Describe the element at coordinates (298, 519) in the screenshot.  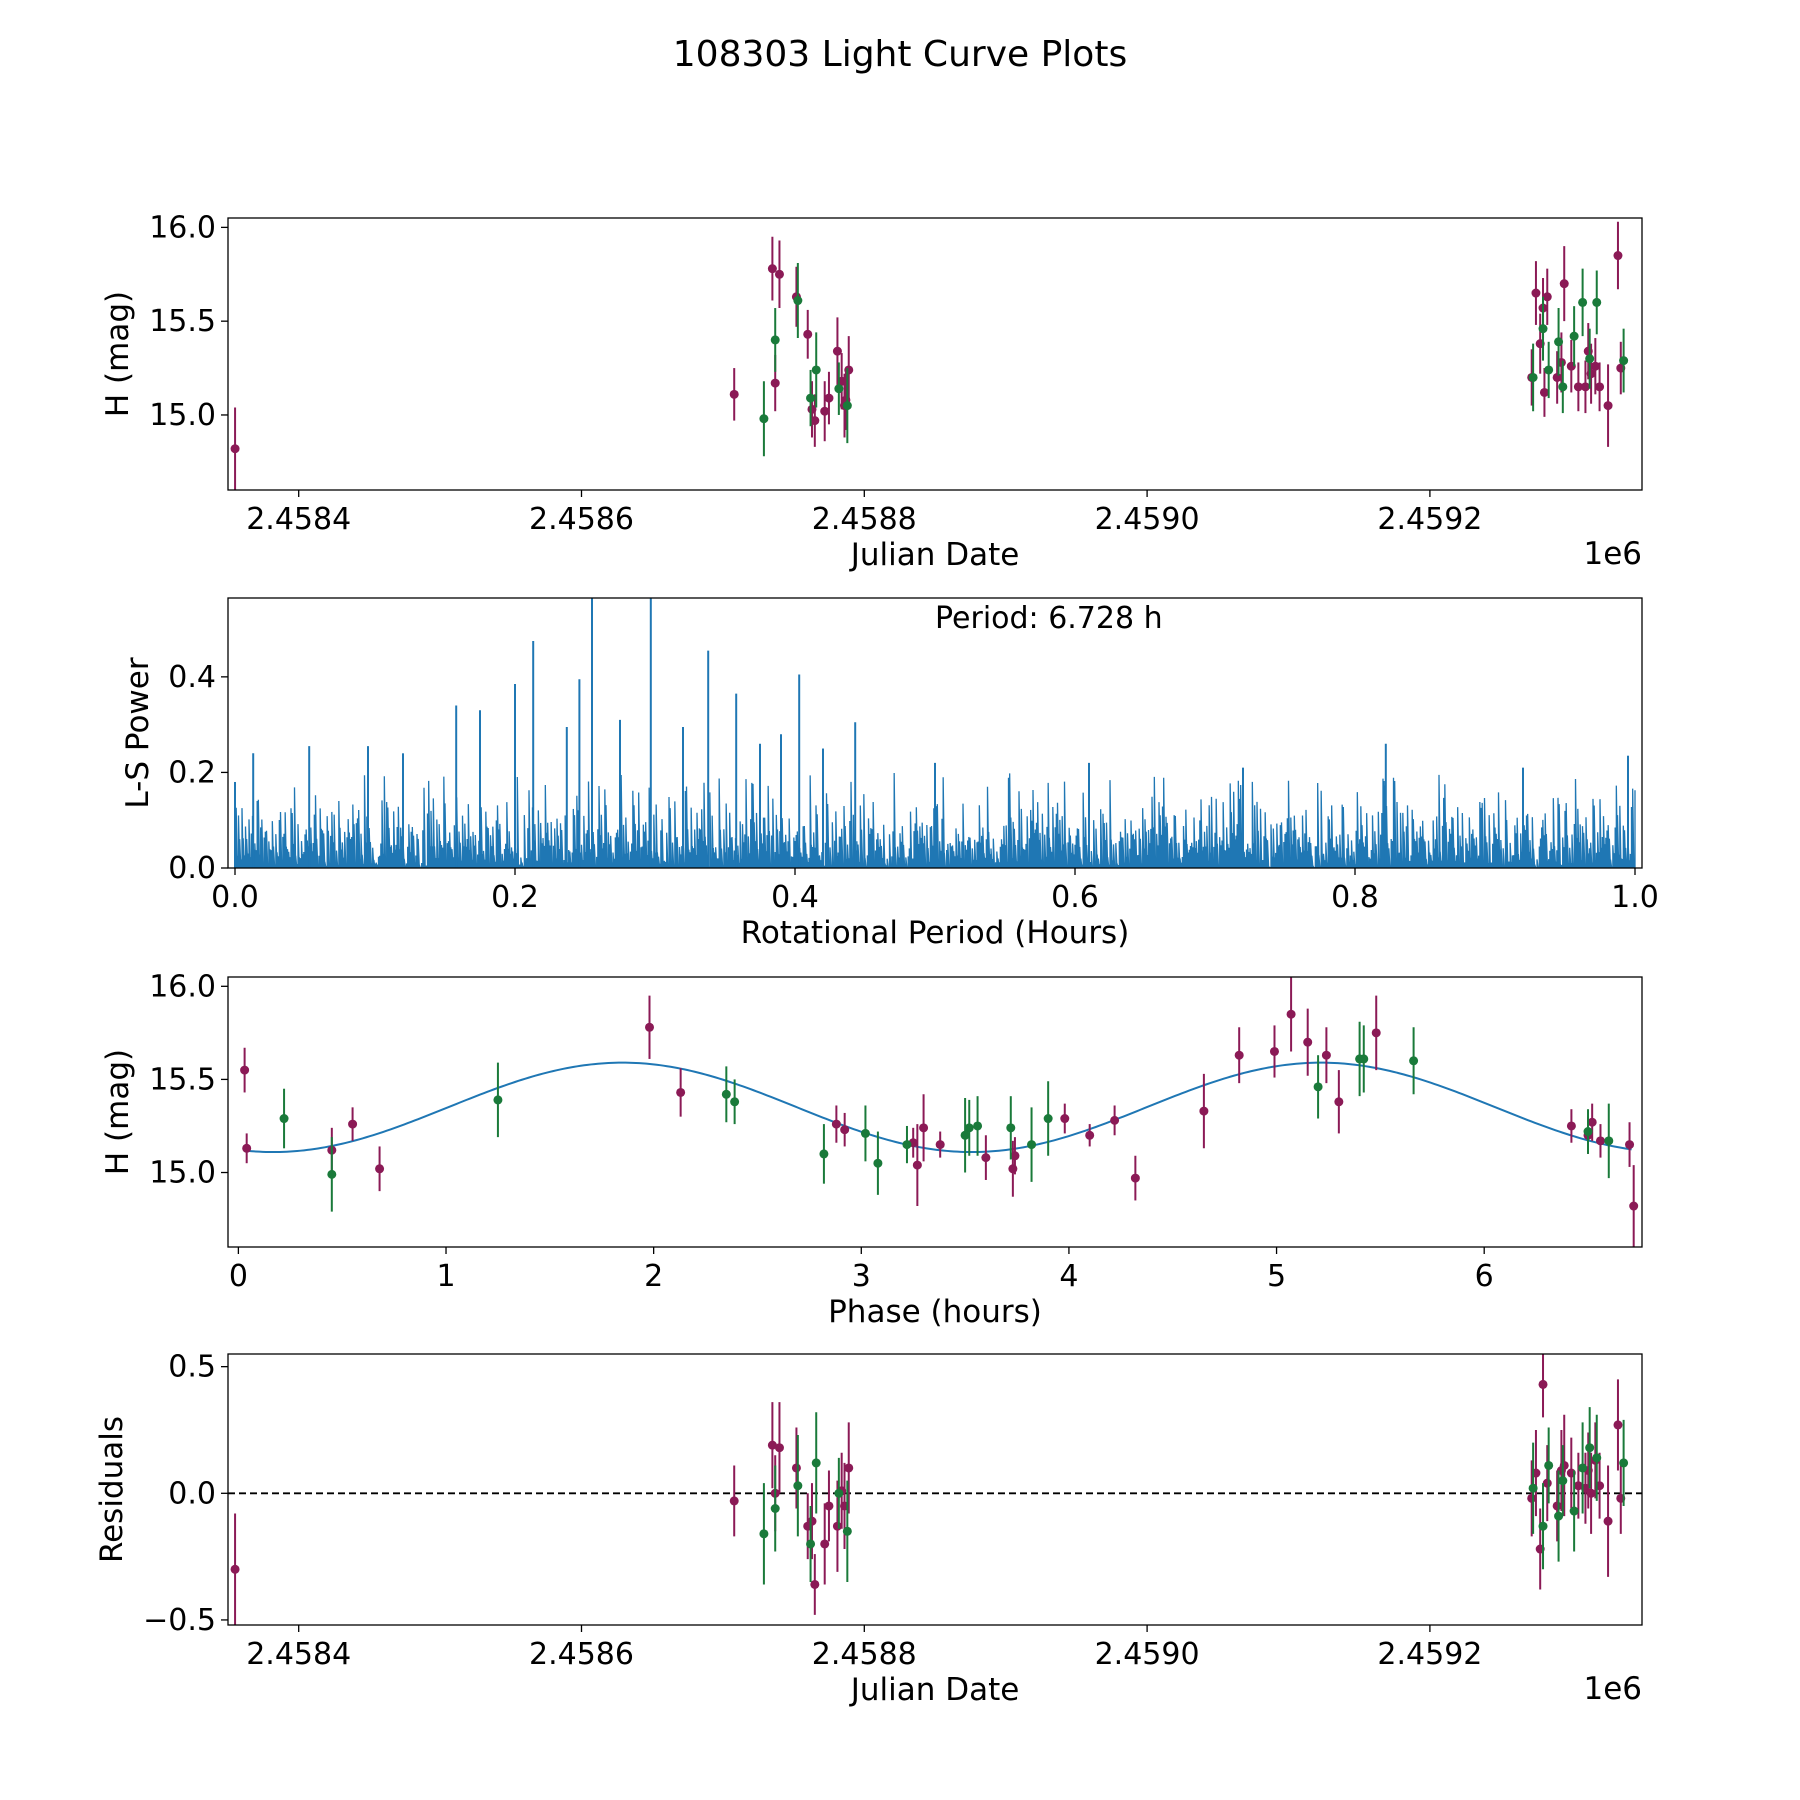
I see `x-tick-label: 2.4584` at that location.